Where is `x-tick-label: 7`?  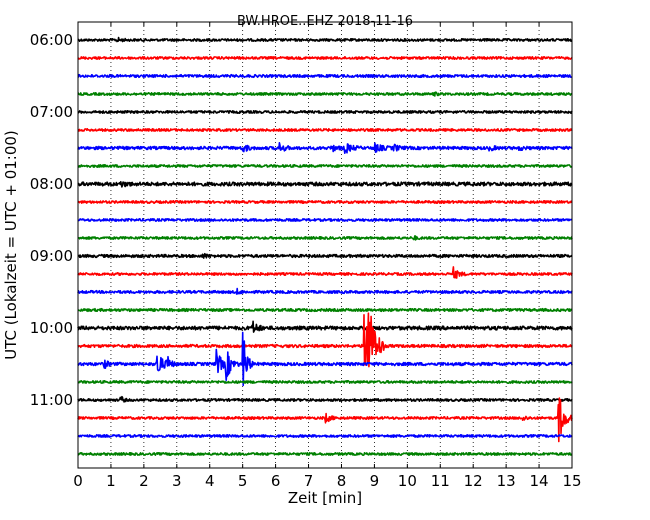 x-tick-label: 7 is located at coordinates (309, 481).